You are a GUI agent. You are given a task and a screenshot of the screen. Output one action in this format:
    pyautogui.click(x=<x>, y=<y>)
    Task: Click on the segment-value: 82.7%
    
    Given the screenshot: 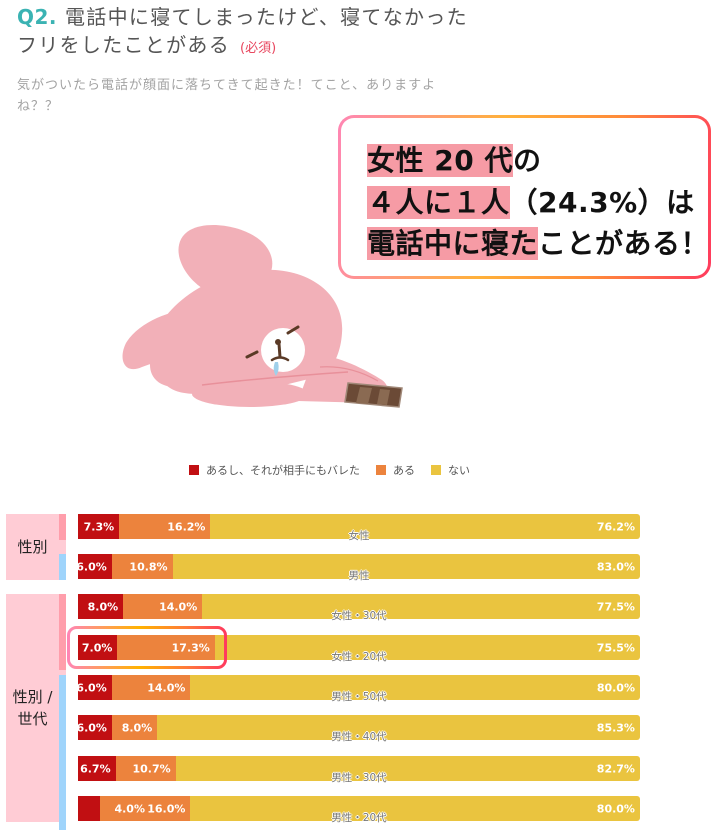 What is the action you would take?
    pyautogui.click(x=615, y=768)
    